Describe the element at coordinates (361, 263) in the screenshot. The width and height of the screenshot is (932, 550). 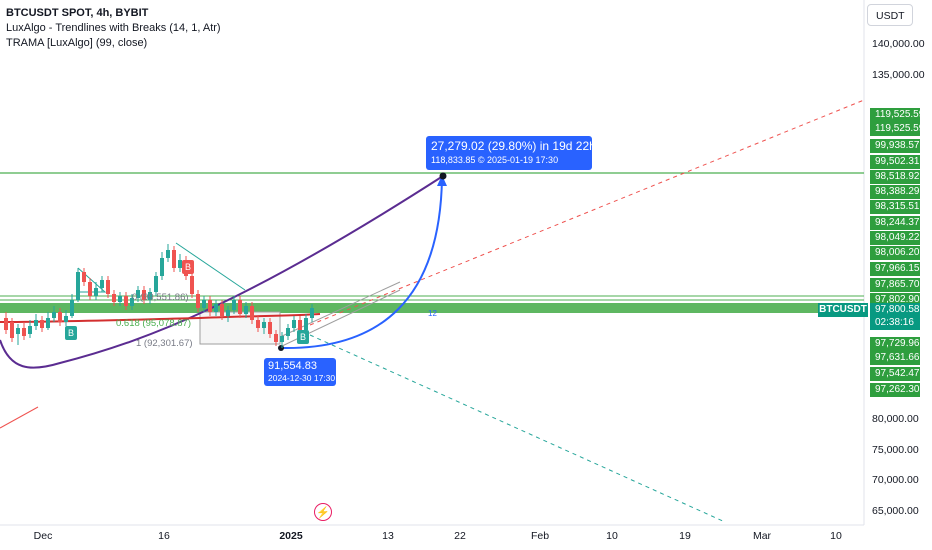
I see `projection-arrow` at that location.